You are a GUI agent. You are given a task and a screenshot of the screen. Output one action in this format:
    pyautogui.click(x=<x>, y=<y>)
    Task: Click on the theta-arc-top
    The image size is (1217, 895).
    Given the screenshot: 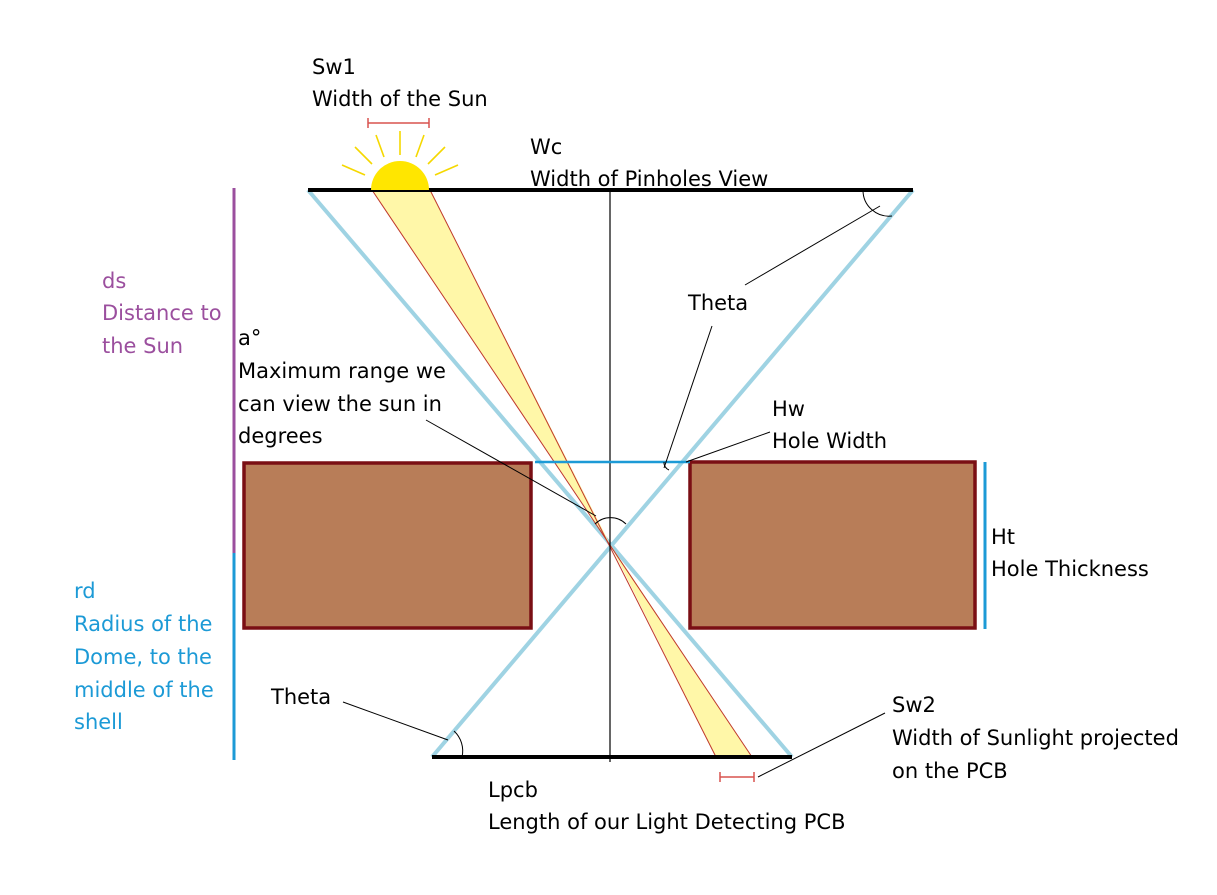 What is the action you would take?
    pyautogui.click(x=877, y=203)
    